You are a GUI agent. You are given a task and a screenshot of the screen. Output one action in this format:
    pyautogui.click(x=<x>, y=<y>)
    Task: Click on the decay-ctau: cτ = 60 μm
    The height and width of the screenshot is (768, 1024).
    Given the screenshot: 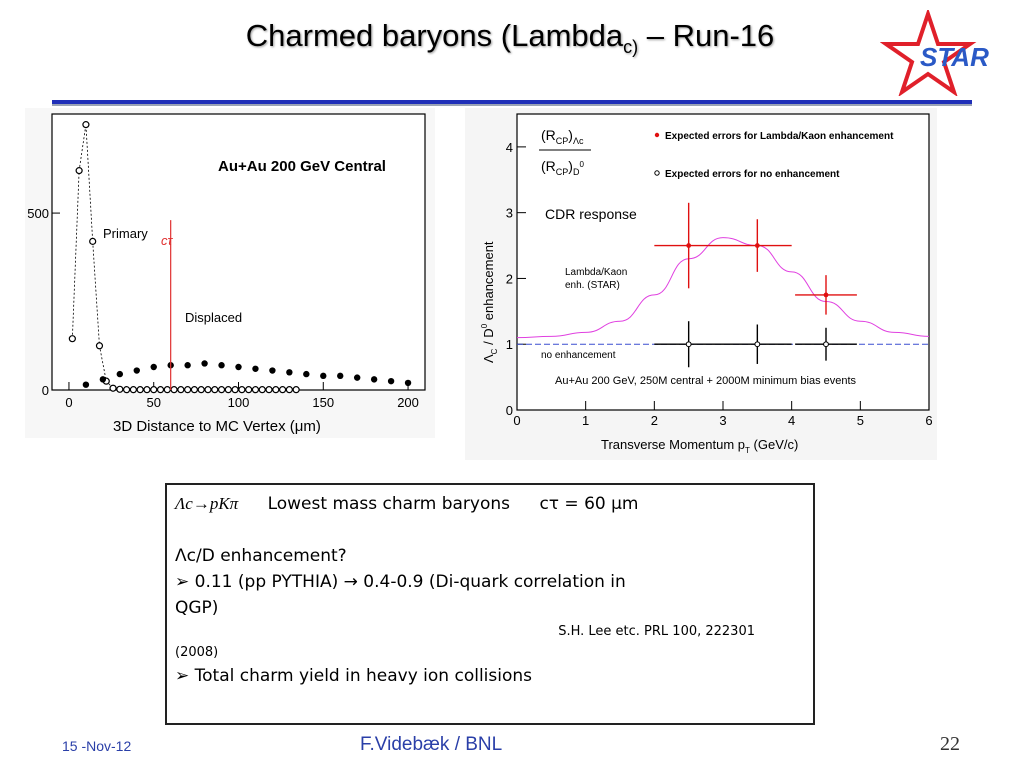 What is the action you would take?
    pyautogui.click(x=589, y=504)
    